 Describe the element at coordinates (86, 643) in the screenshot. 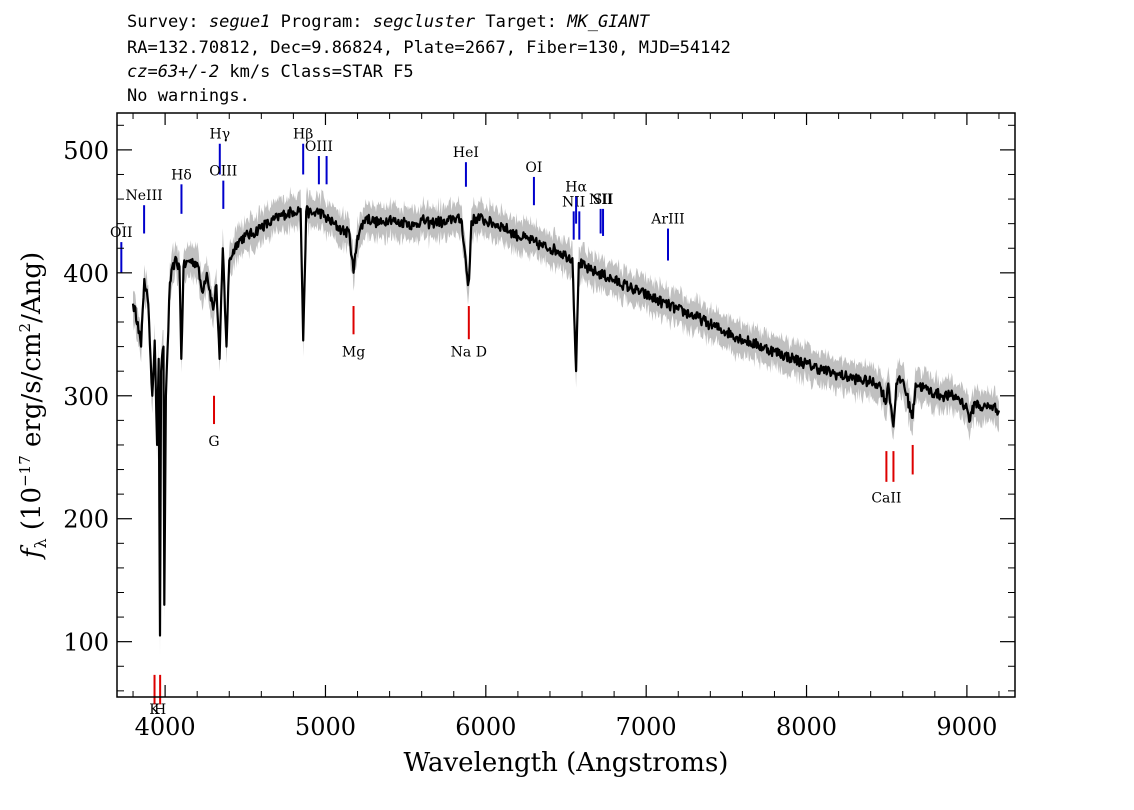

I see `y-tick-label: 100` at that location.